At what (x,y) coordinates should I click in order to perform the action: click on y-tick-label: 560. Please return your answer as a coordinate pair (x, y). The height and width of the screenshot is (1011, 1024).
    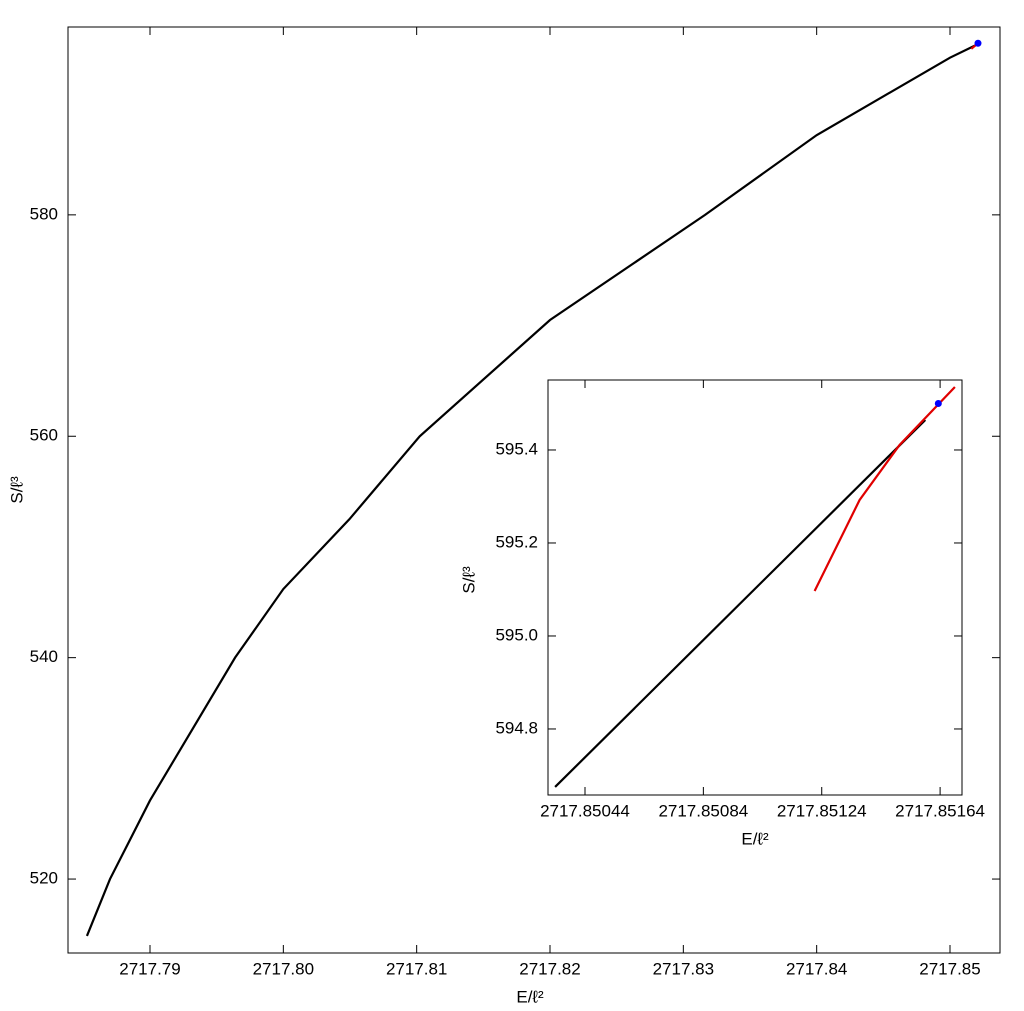
    Looking at the image, I should click on (44, 435).